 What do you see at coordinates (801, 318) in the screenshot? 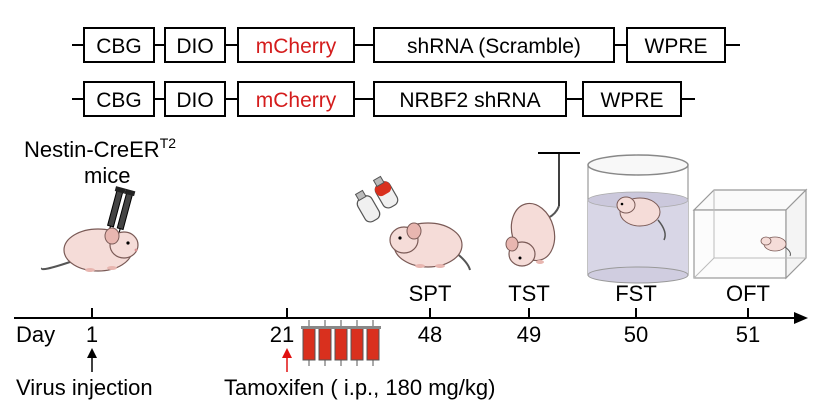
I see `timeline-arrowhead` at bounding box center [801, 318].